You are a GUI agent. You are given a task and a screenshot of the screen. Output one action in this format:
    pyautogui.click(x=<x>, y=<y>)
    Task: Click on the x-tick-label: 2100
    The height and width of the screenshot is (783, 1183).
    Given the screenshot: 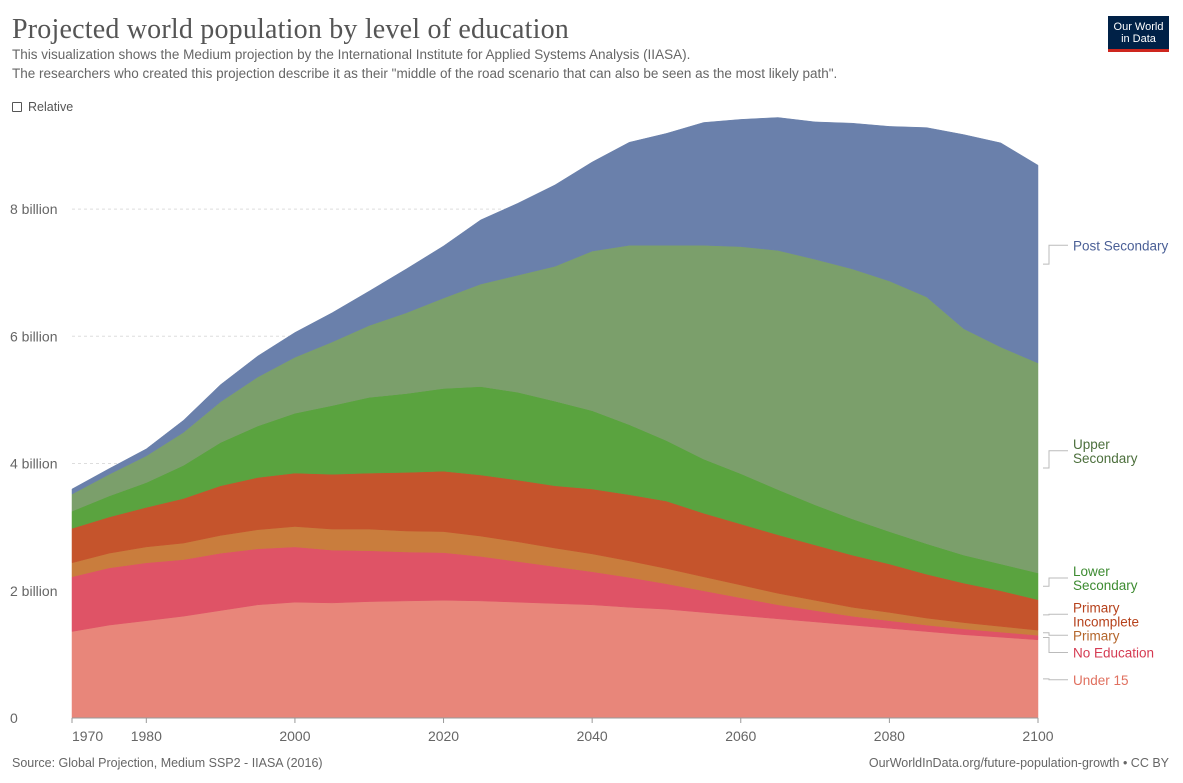 What is the action you would take?
    pyautogui.click(x=1037, y=736)
    